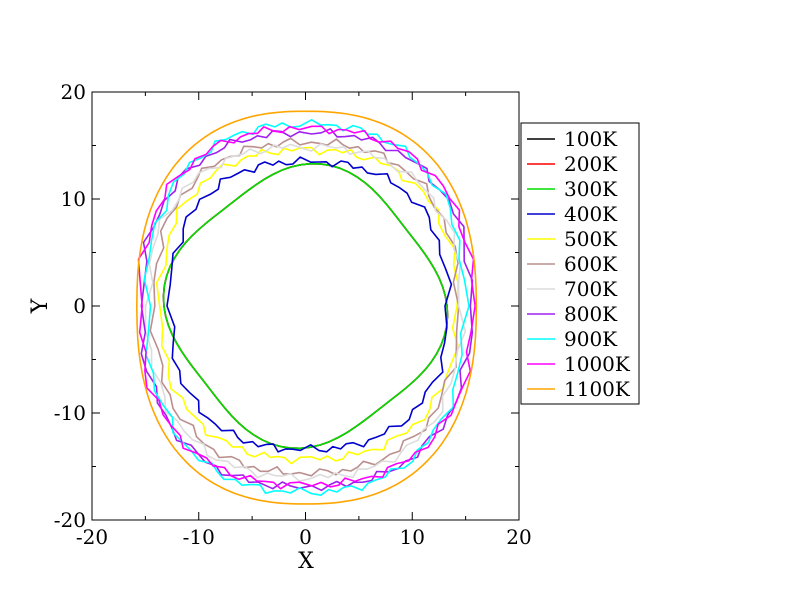 The image size is (792, 612). I want to click on legend-label: 400K, so click(591, 214).